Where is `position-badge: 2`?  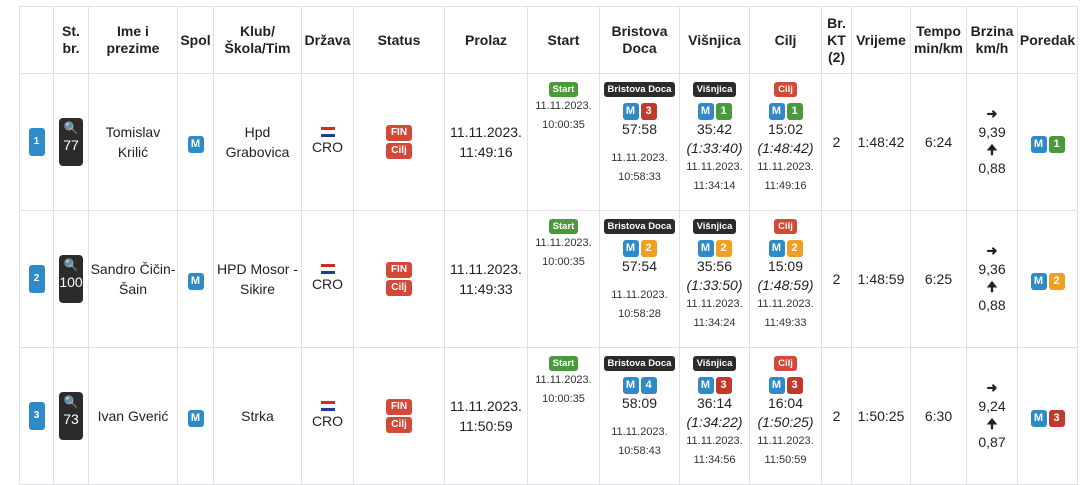 position-badge: 2 is located at coordinates (648, 248).